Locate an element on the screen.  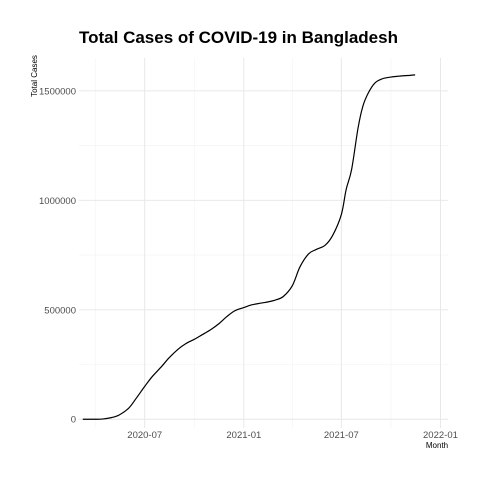
y-tick-label: 500000 is located at coordinates (60, 310).